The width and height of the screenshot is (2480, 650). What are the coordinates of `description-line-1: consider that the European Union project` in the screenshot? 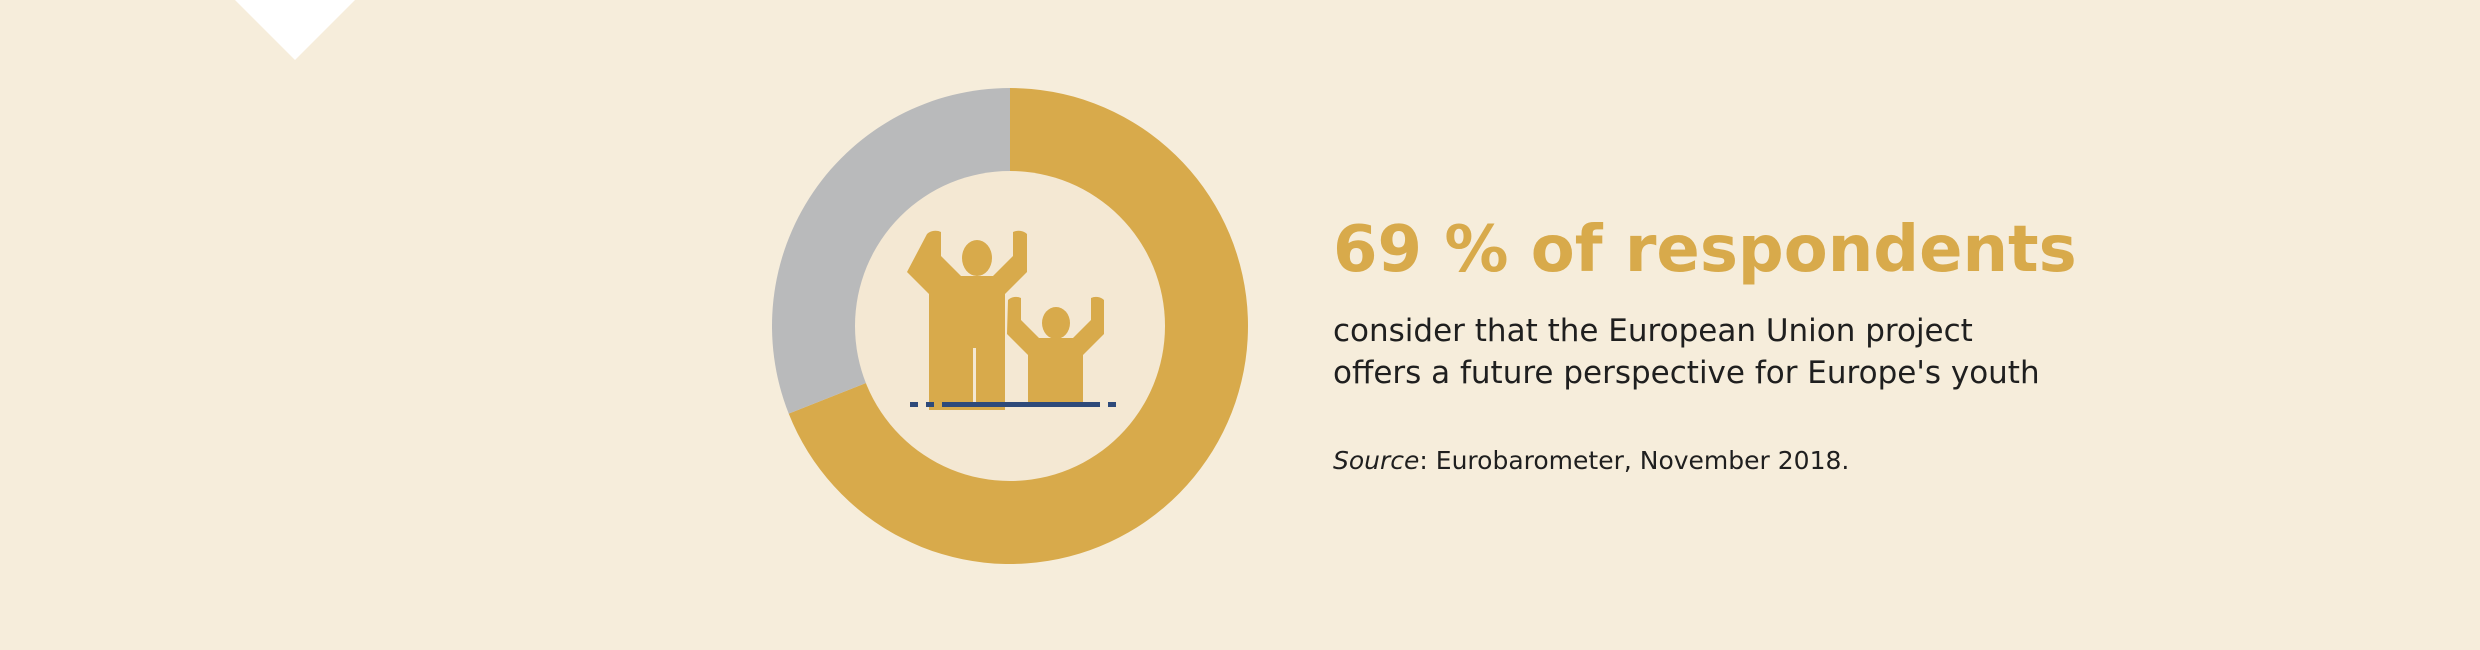 It's located at (1653, 331).